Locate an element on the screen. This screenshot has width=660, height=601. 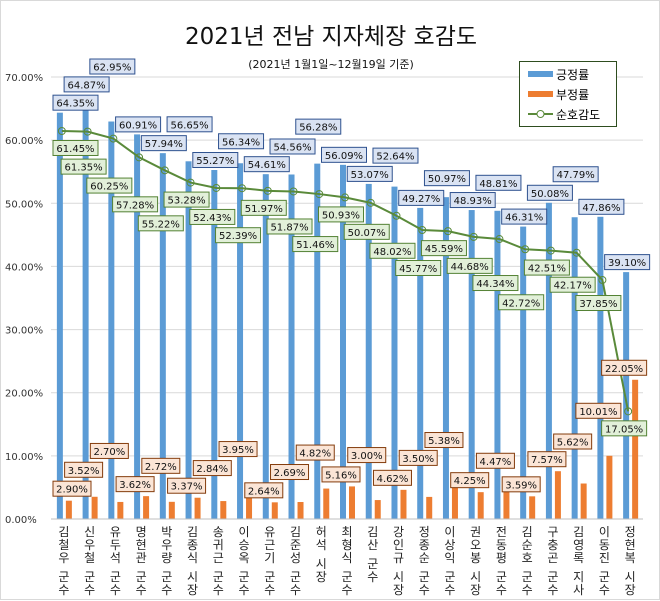
x-tick-label: 록 is located at coordinates (578, 558).